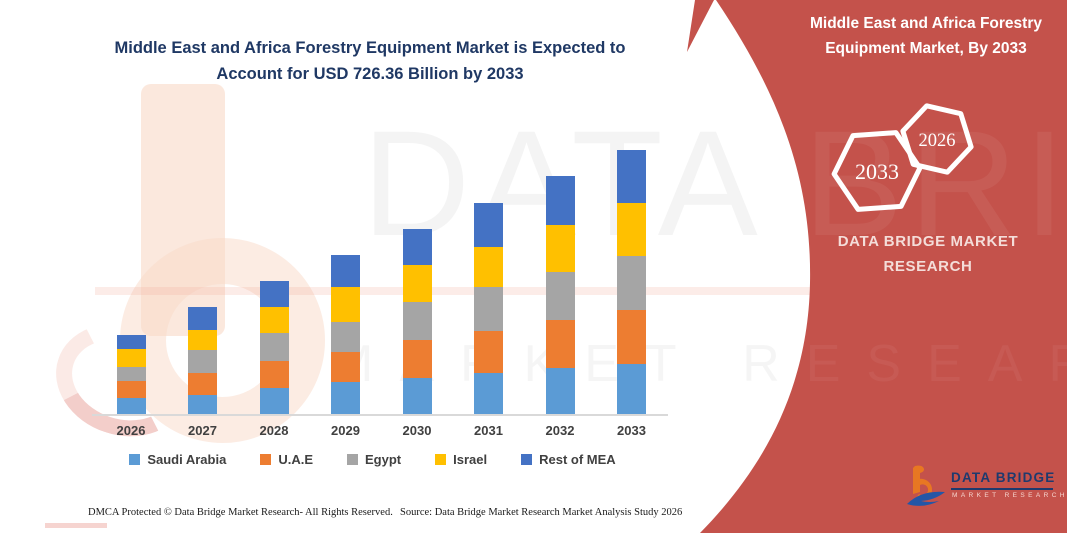  What do you see at coordinates (560, 430) in the screenshot?
I see `x-axis-label: 2032` at bounding box center [560, 430].